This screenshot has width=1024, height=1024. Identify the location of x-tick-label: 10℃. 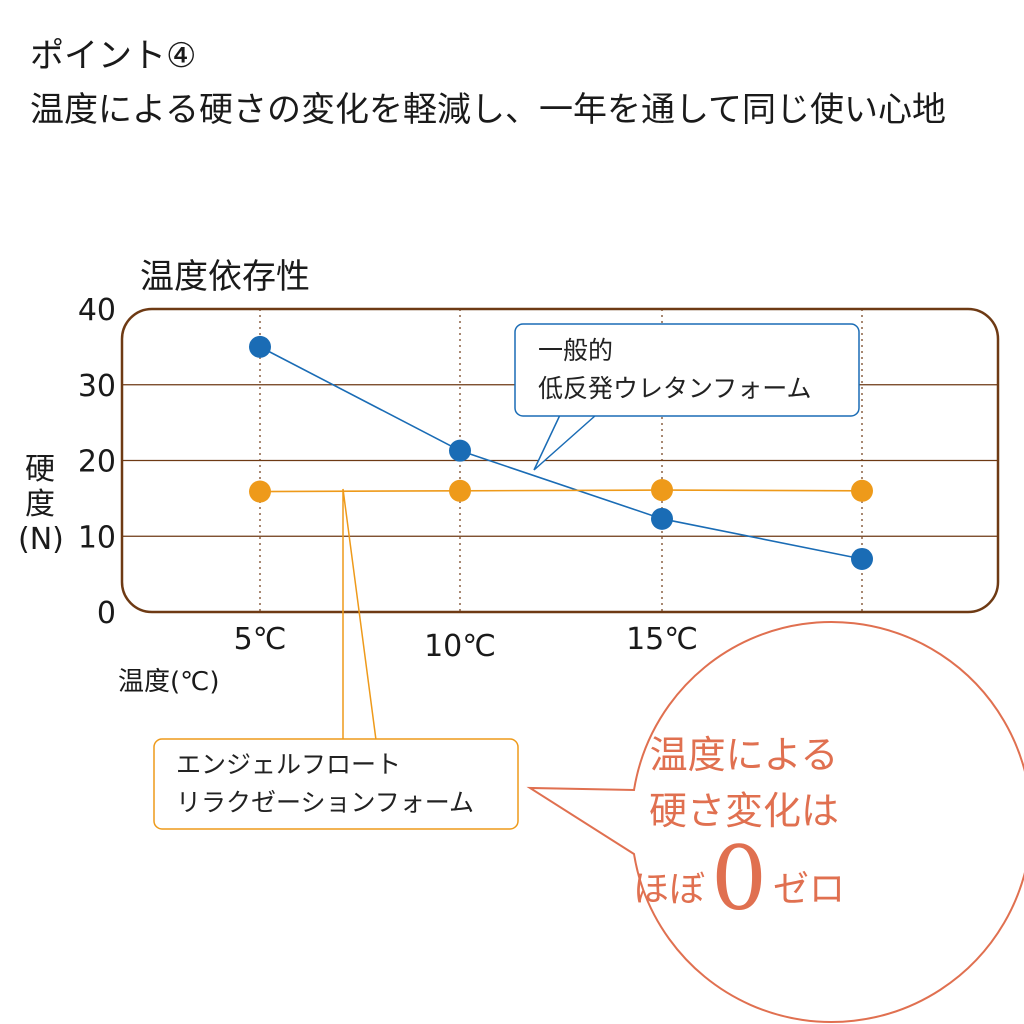
(460, 646).